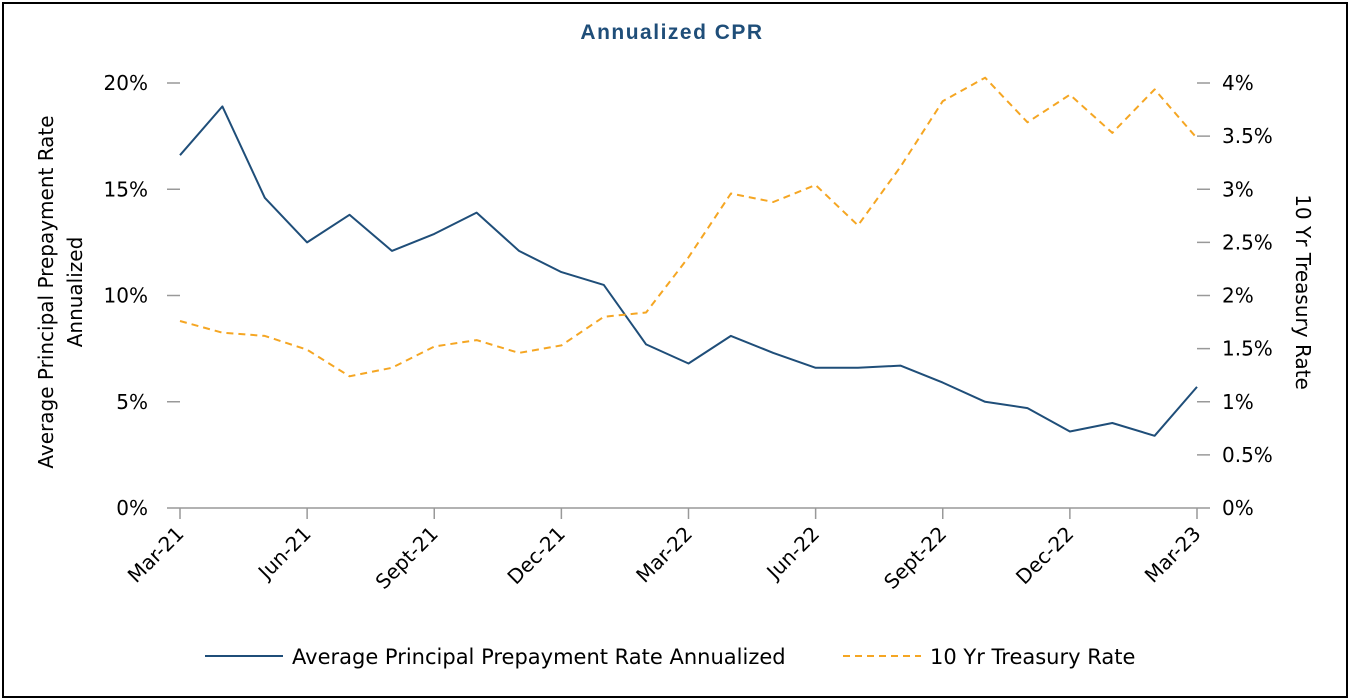 The image size is (1350, 700). Describe the element at coordinates (1238, 508) in the screenshot. I see `right-tick-label: 0%` at that location.